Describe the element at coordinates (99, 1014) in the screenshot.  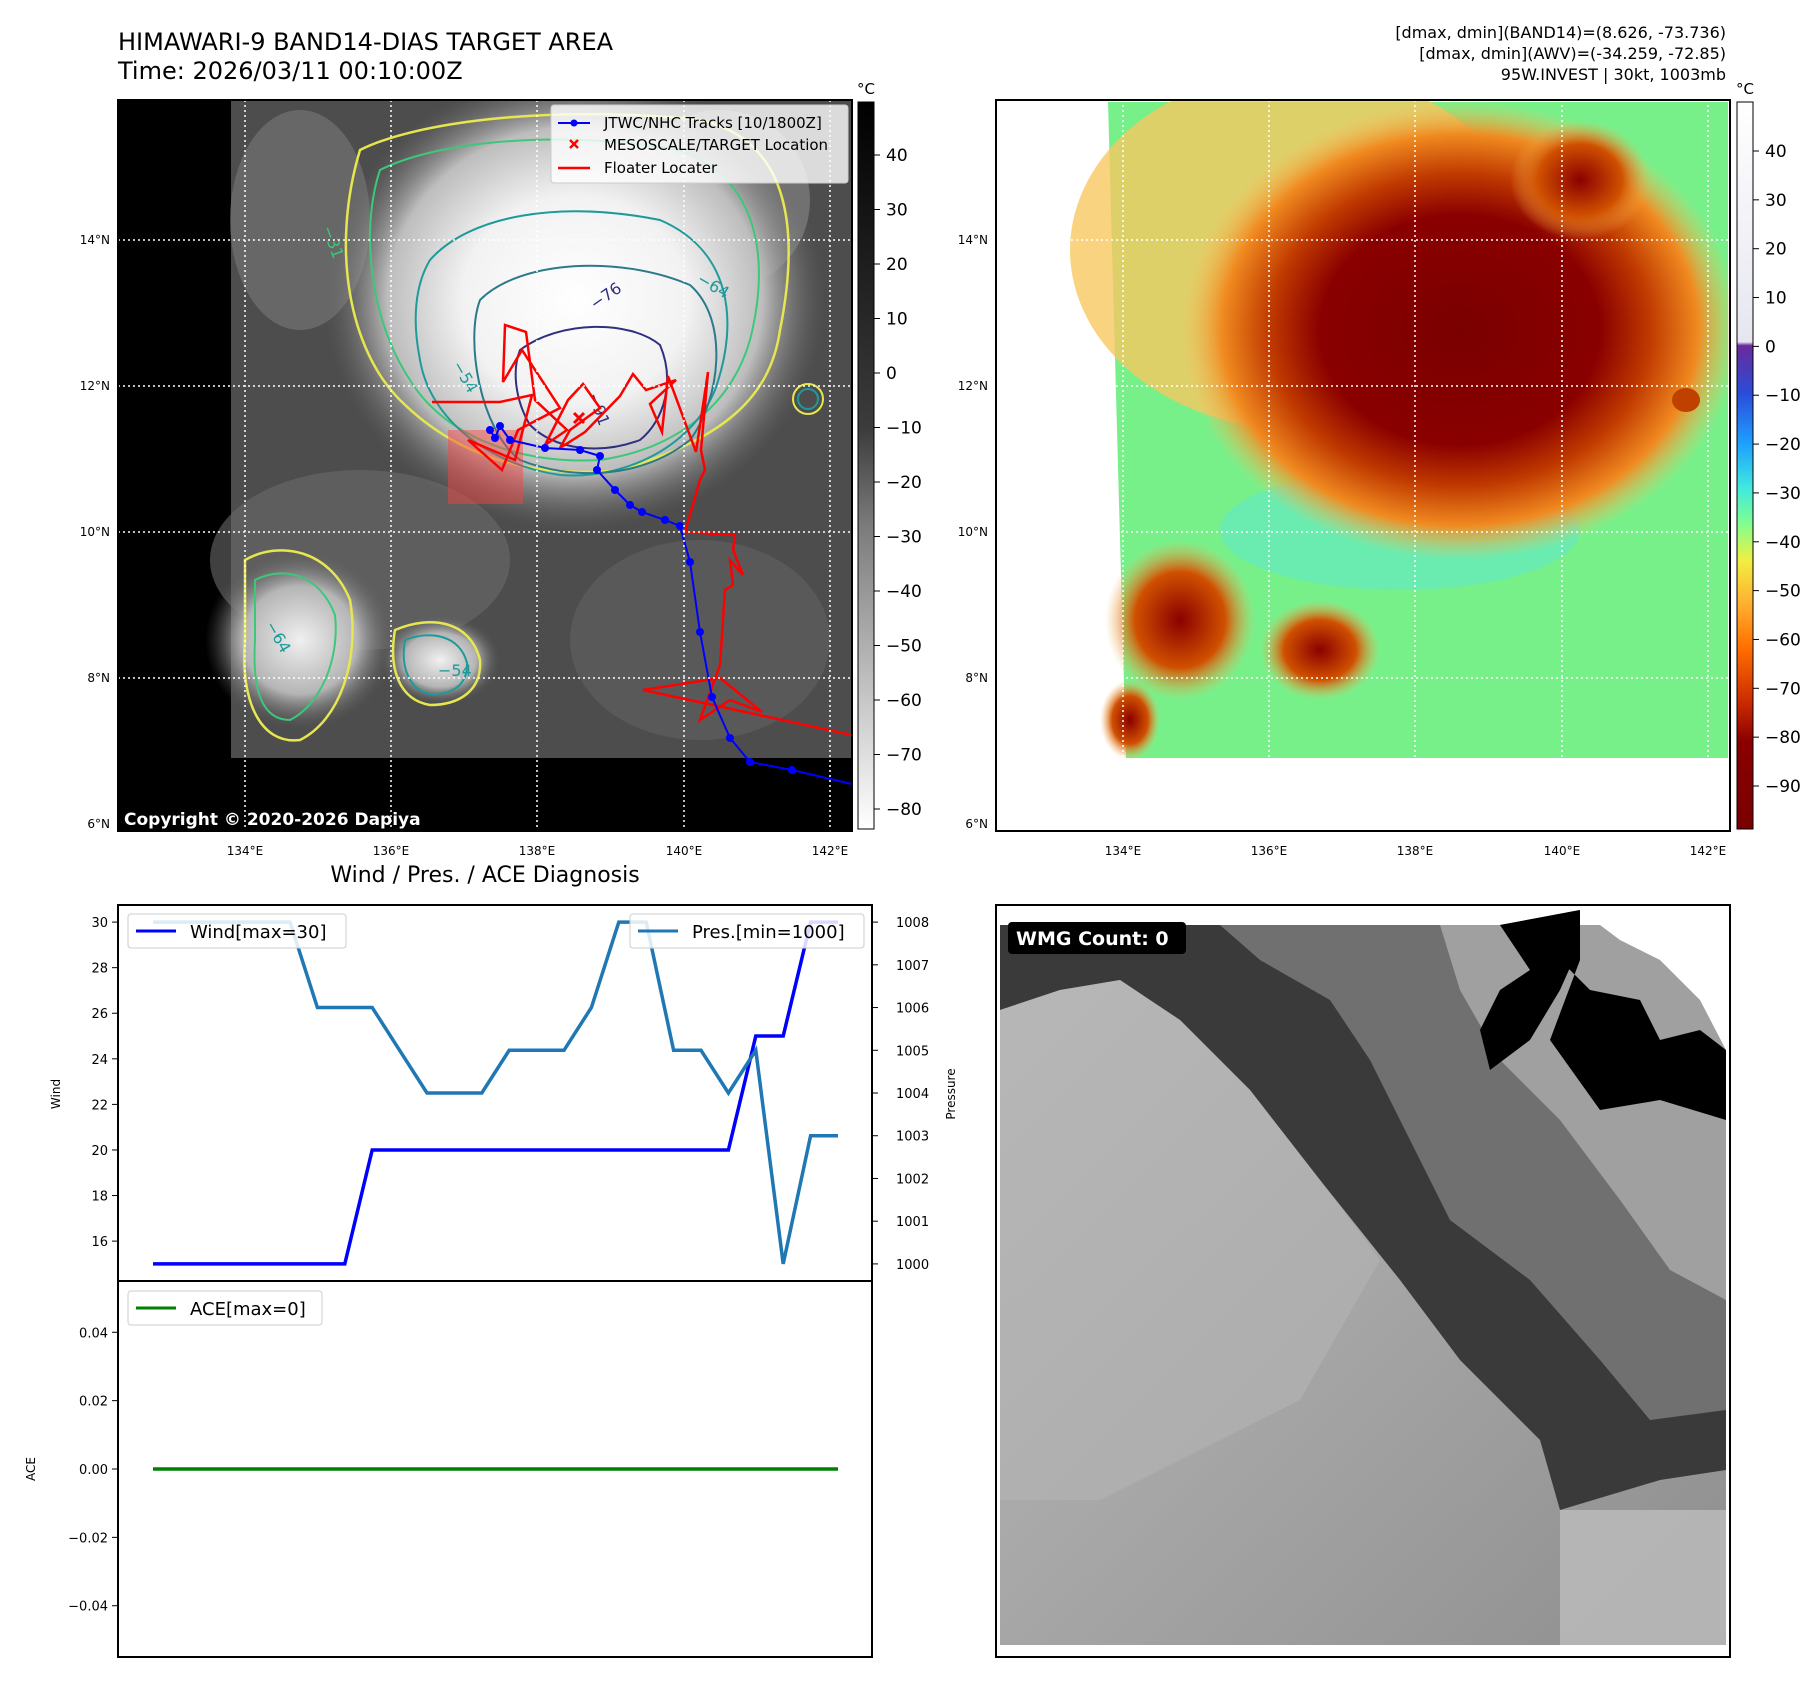
I see `wind-tick-label: 26` at that location.